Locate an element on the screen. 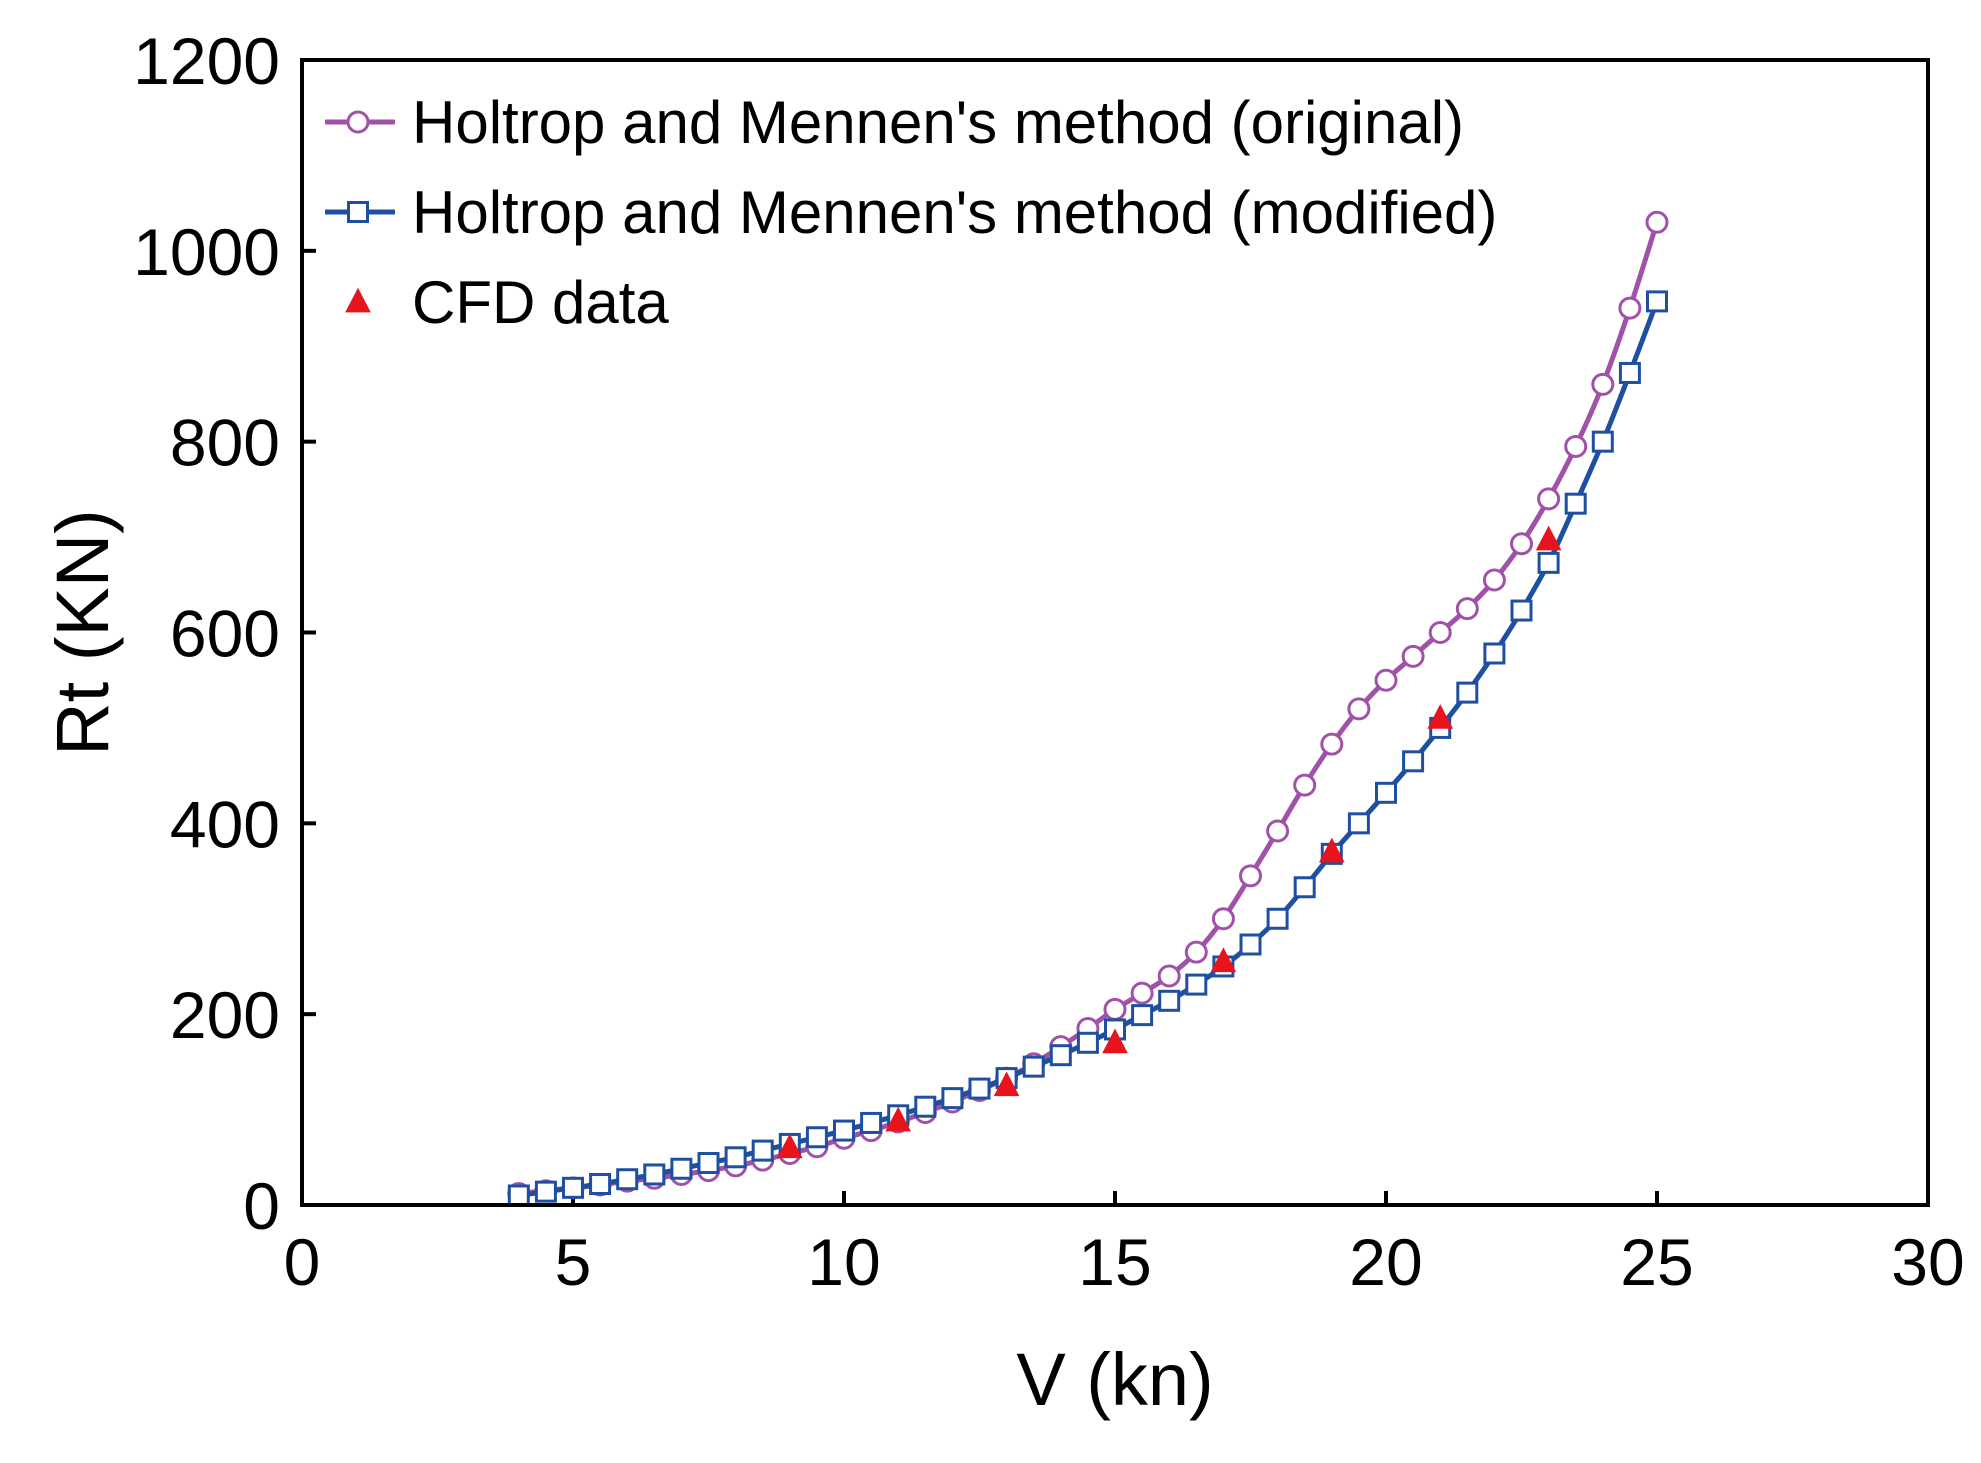 The height and width of the screenshot is (1463, 1981). x-tick-label: 25 is located at coordinates (1656, 1262).